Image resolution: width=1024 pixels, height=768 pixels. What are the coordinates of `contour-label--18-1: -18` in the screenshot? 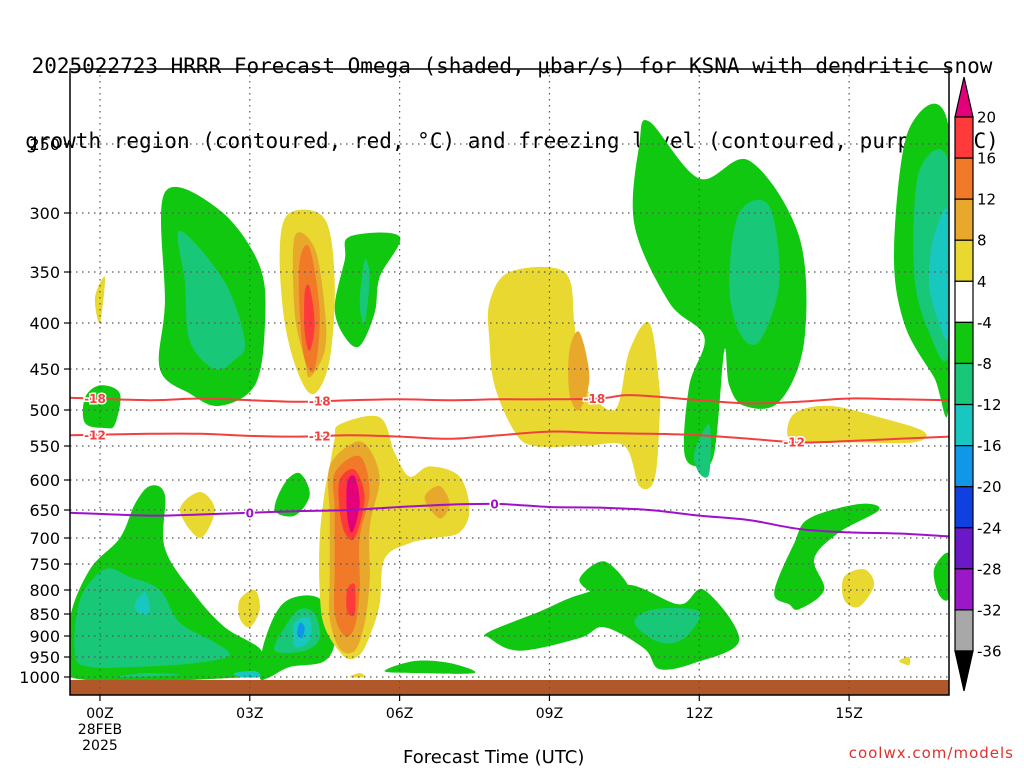 It's located at (320, 402).